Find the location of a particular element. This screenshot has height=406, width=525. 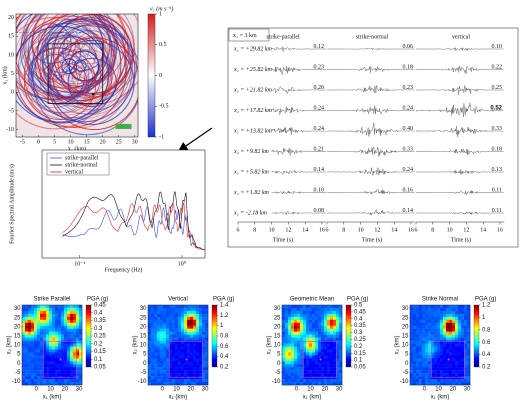

fault-box is located at coordinates (75, 73).